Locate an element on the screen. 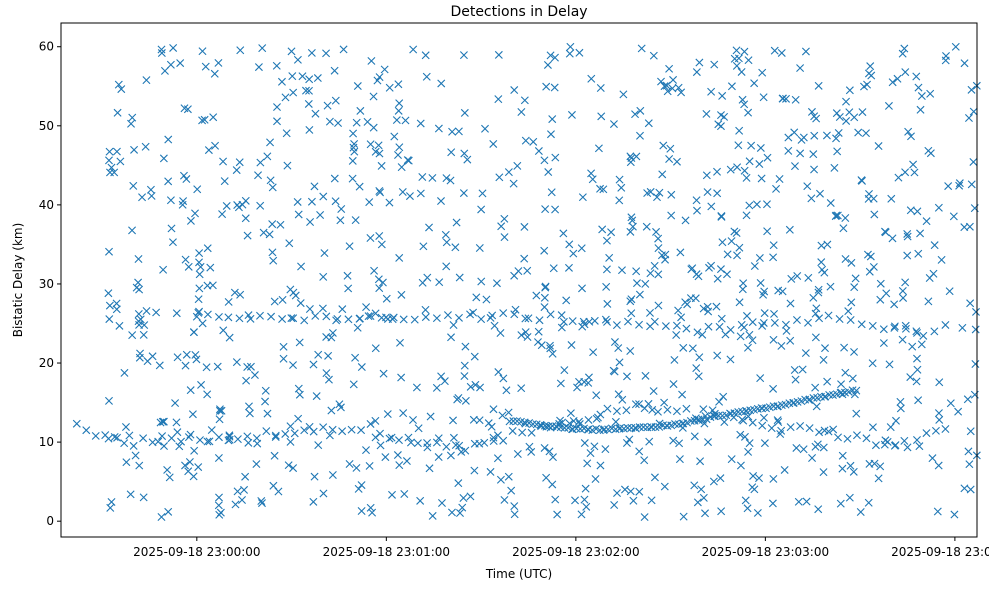 The image size is (989, 594). x-tick-label: 2025-09-18 23:02:00 is located at coordinates (575, 552).